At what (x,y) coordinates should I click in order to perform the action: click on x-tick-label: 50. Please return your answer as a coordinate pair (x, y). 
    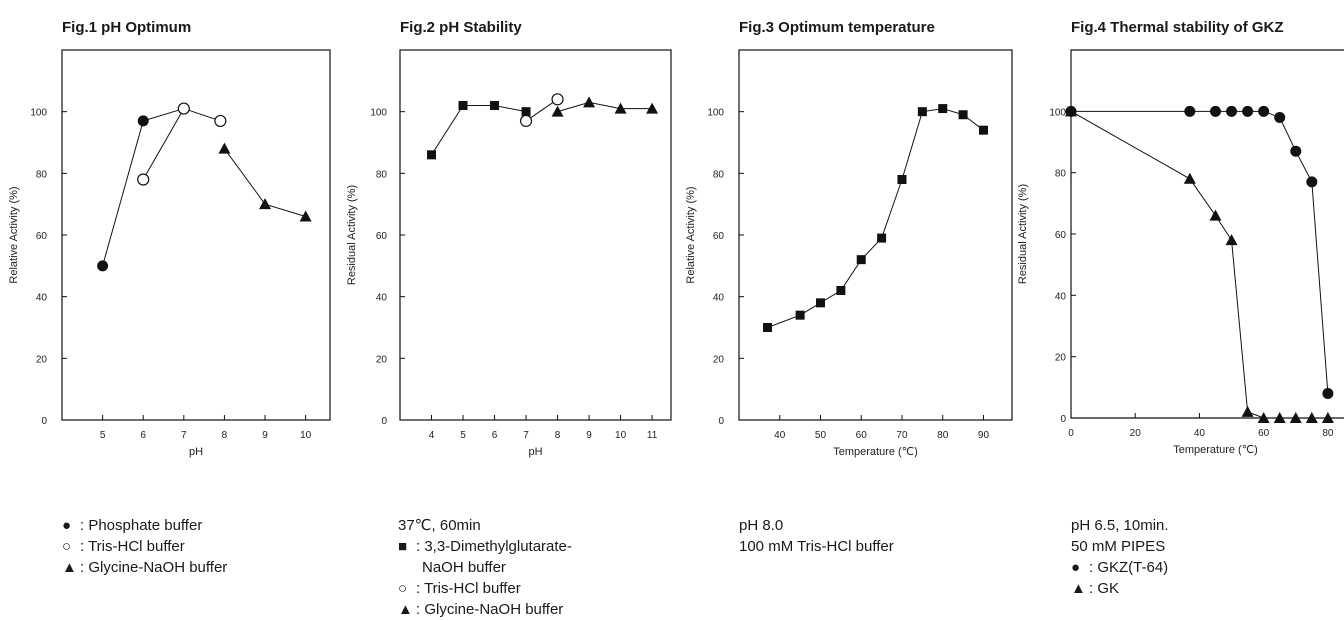
    Looking at the image, I should click on (821, 435).